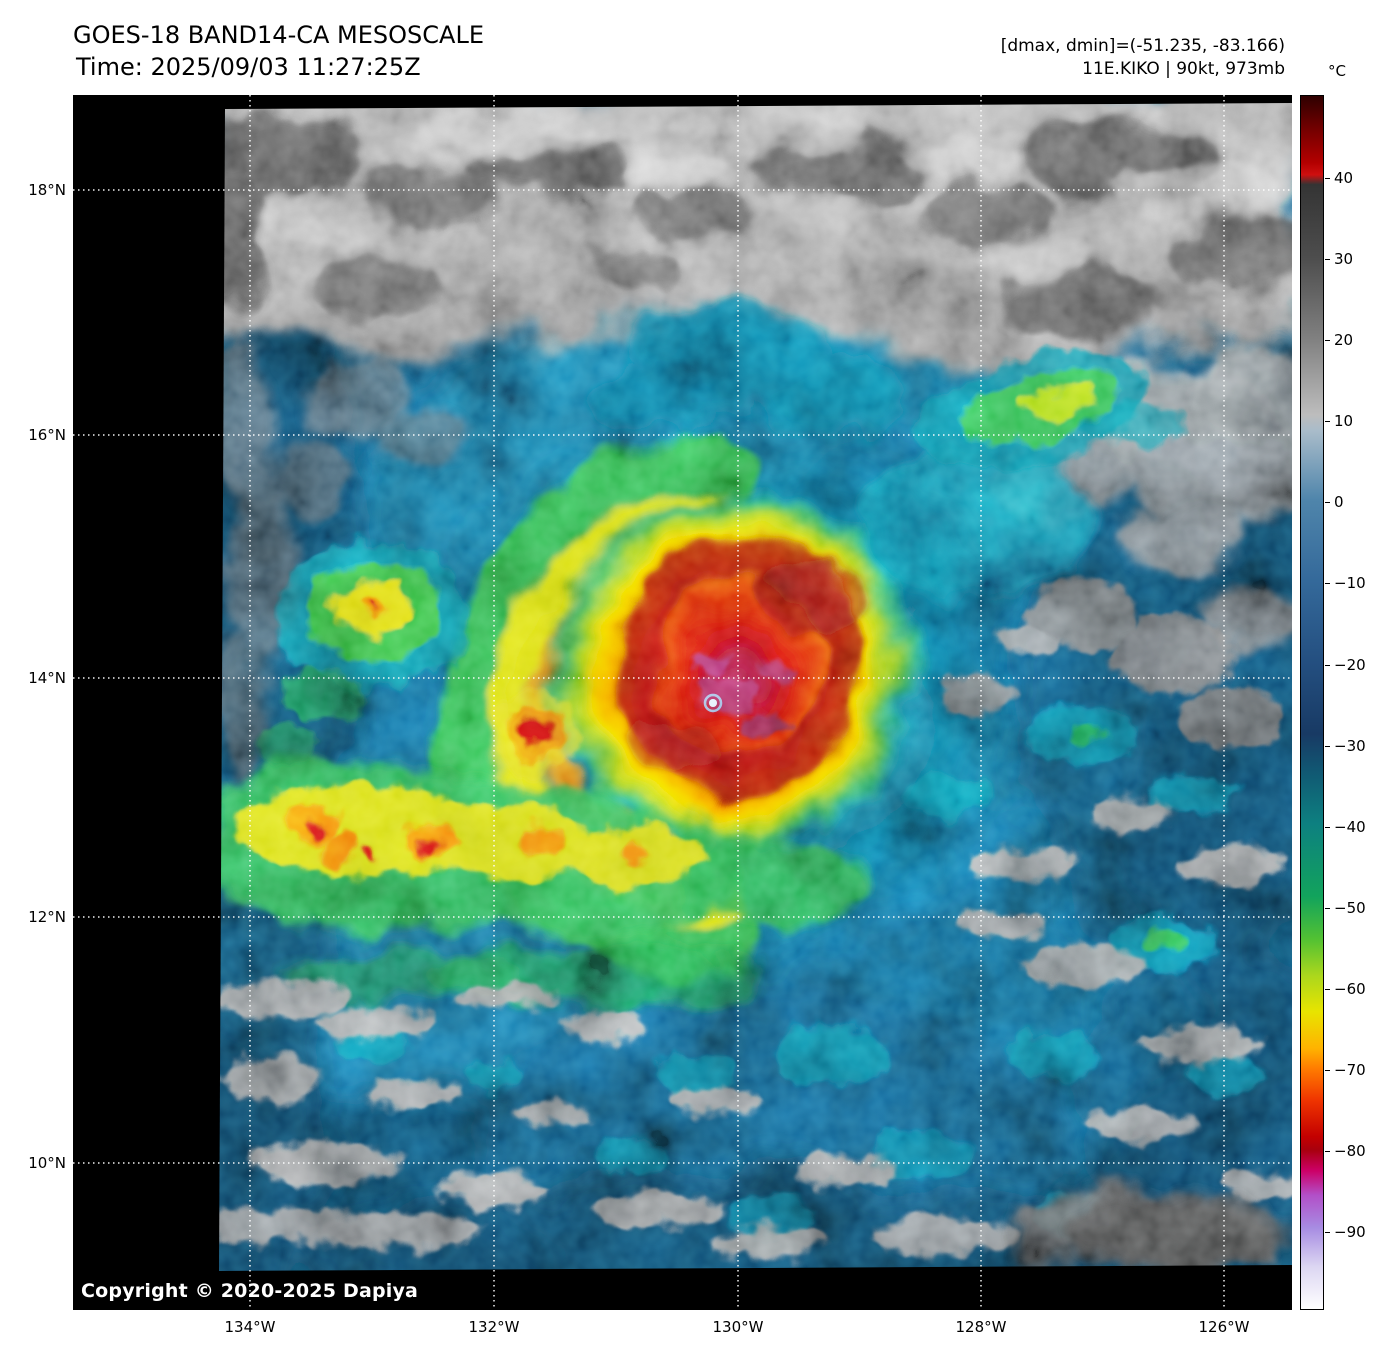 The height and width of the screenshot is (1359, 1390). Describe the element at coordinates (1183, 69) in the screenshot. I see `storm-info-label: 11E.KIKO | 90kt, 973mb` at that location.